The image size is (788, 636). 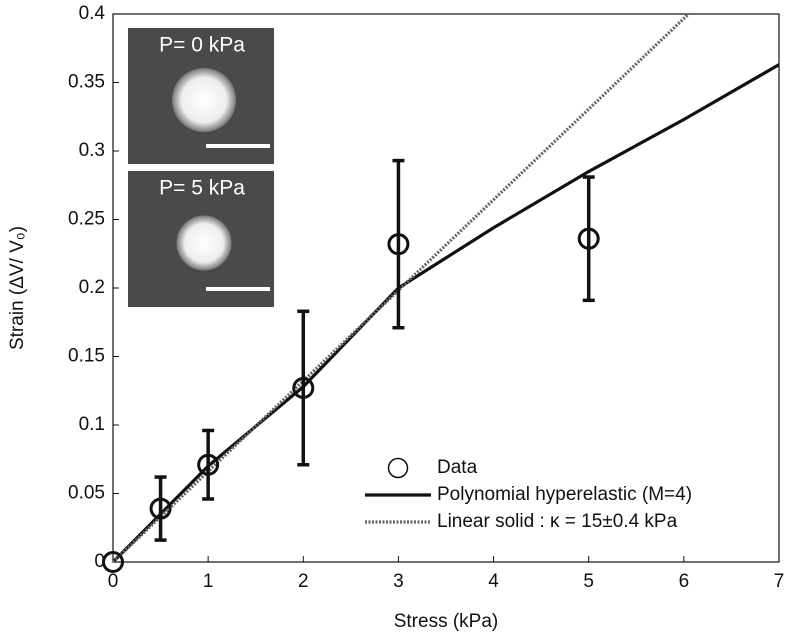 What do you see at coordinates (208, 581) in the screenshot?
I see `x-tick-label: 1` at bounding box center [208, 581].